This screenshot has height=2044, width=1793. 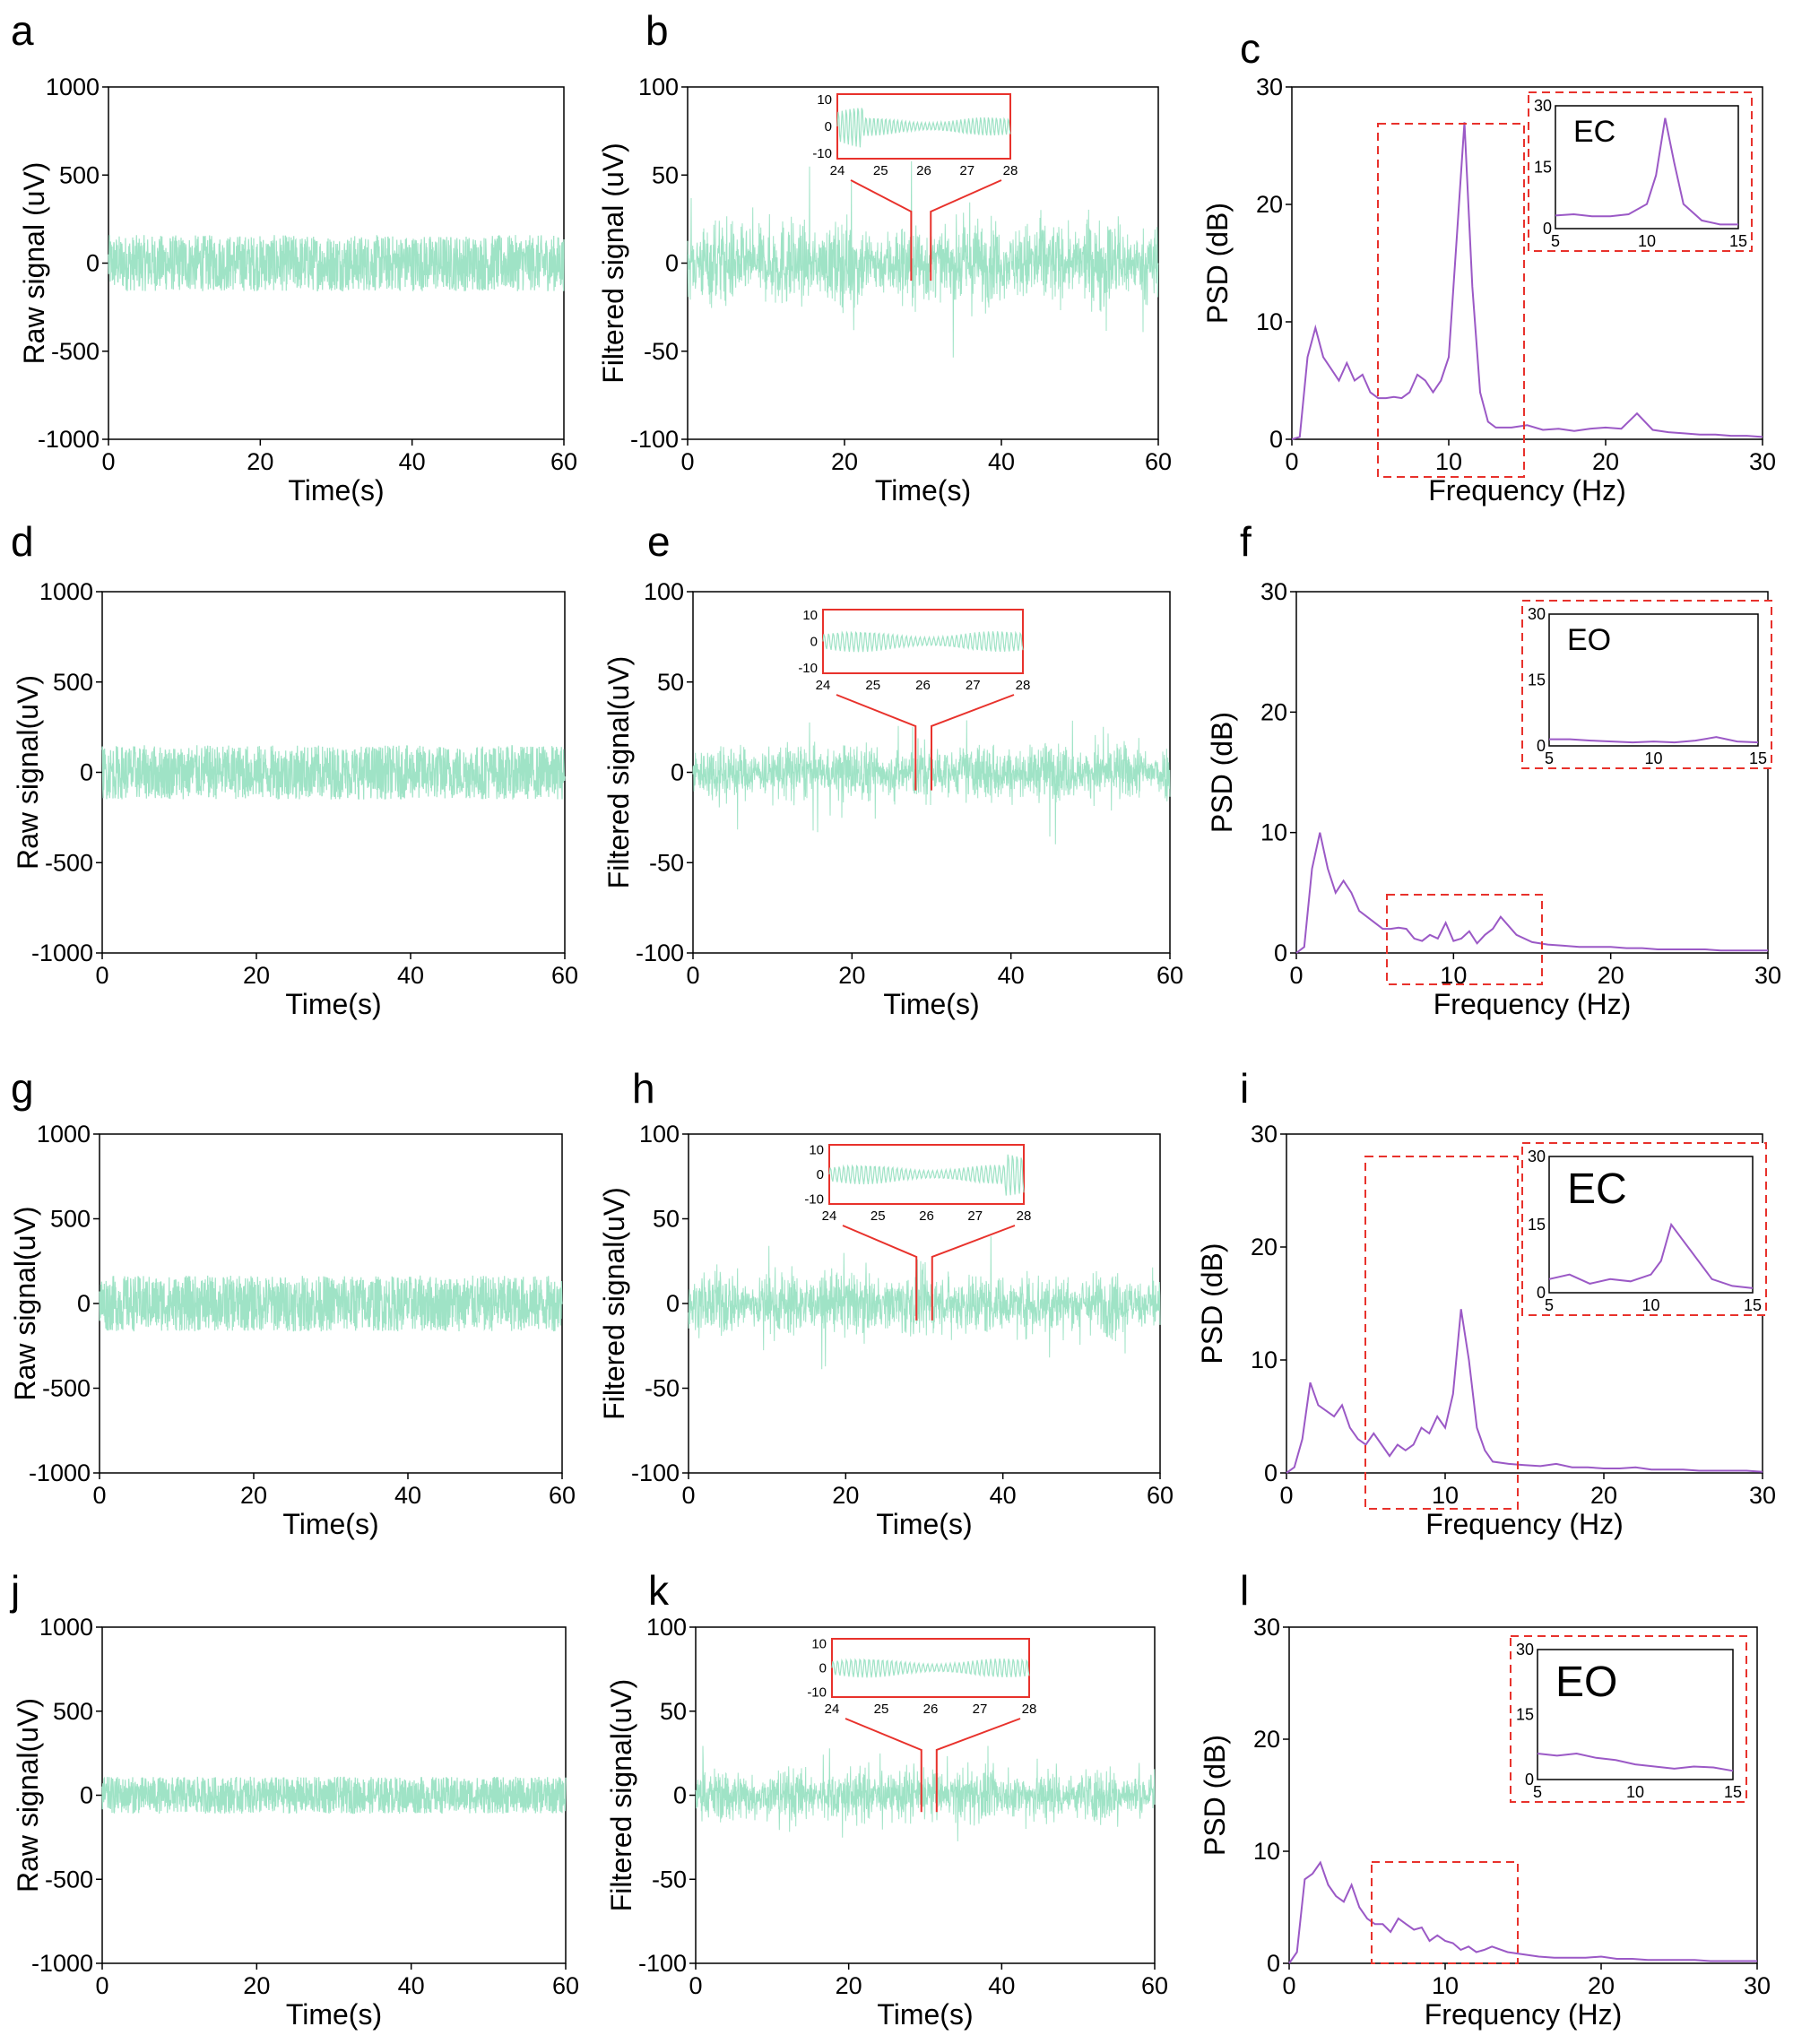 What do you see at coordinates (25, 1304) in the screenshot?
I see `panel-g-ylabel: Raw signal(uV)` at bounding box center [25, 1304].